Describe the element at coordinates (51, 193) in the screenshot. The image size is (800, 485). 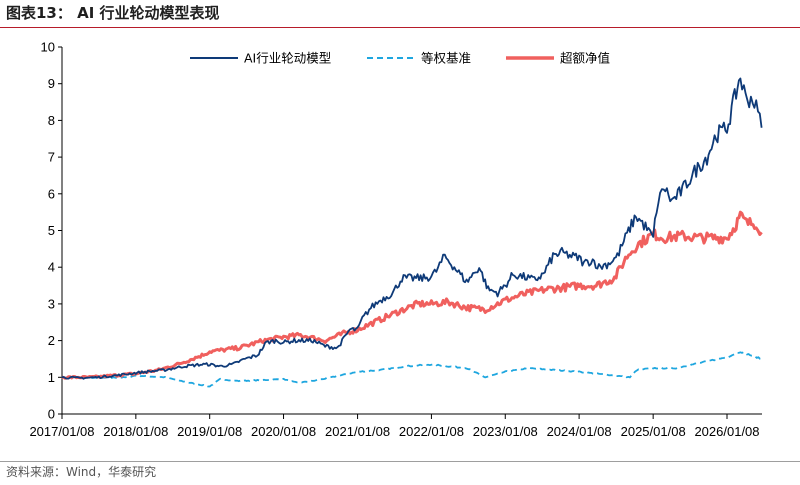
I see `y-tick-label: 6` at that location.